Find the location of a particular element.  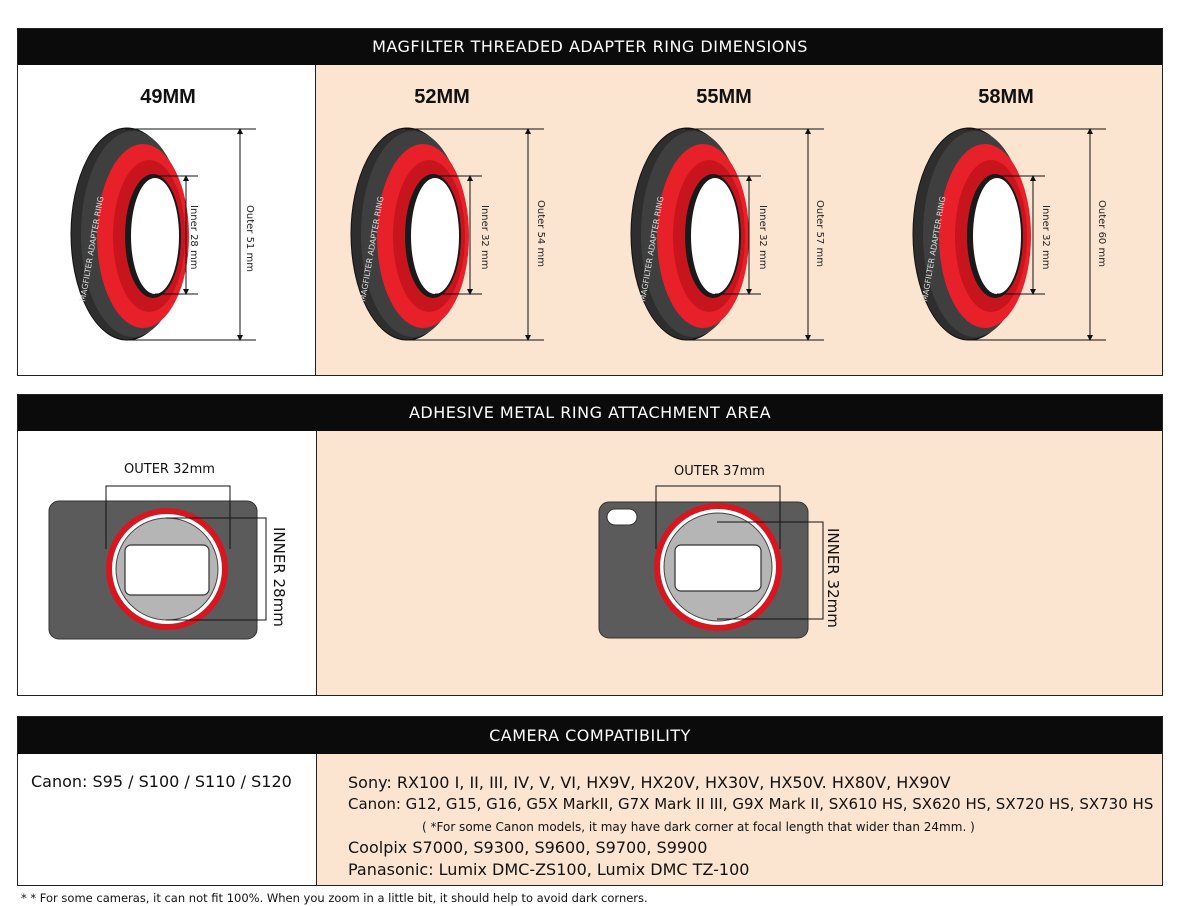

outer-label-55: Outer 57 mm is located at coordinates (819, 233).